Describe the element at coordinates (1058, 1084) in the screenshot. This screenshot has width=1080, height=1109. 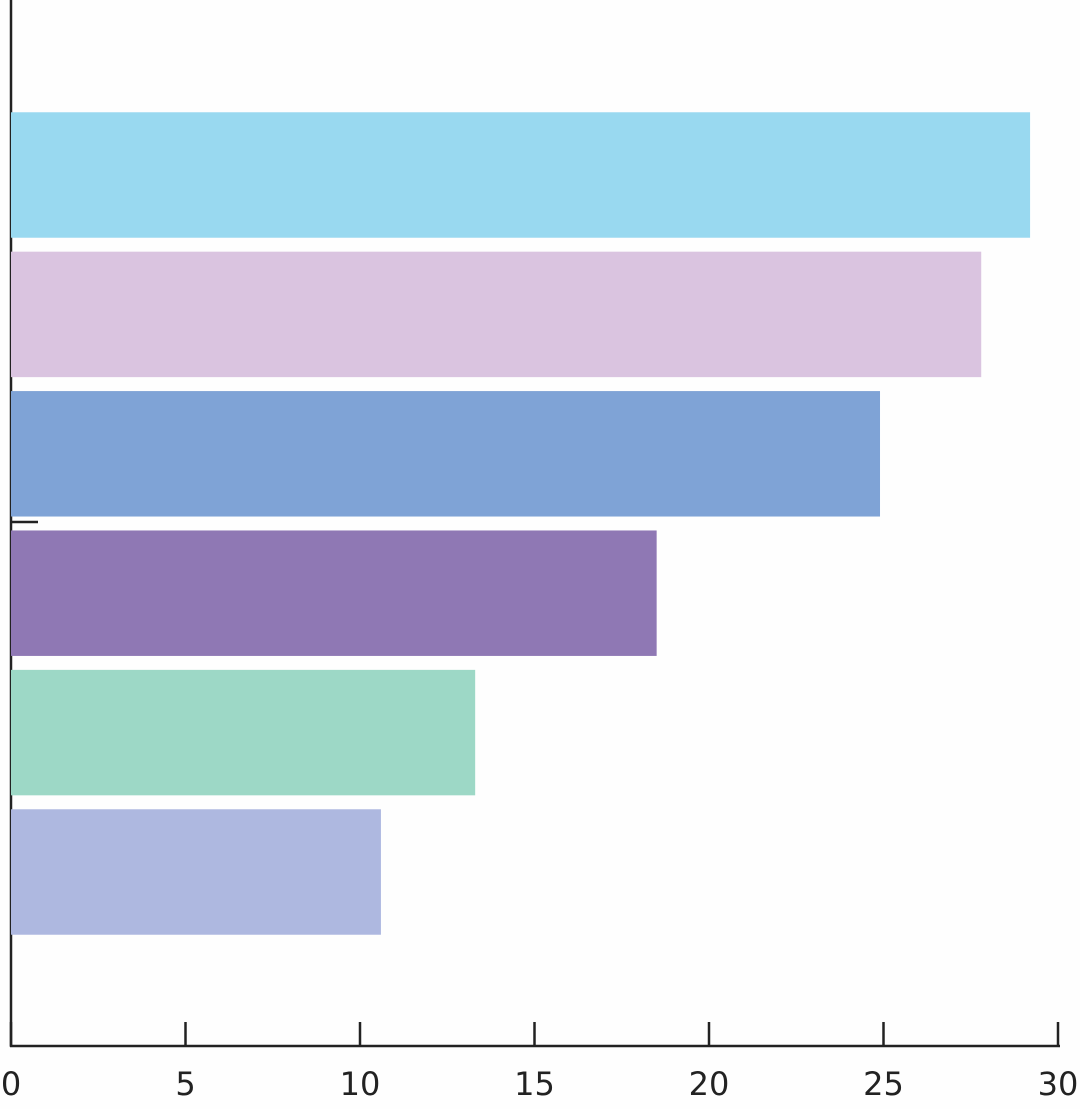
I see `x-tick-label: 30` at that location.